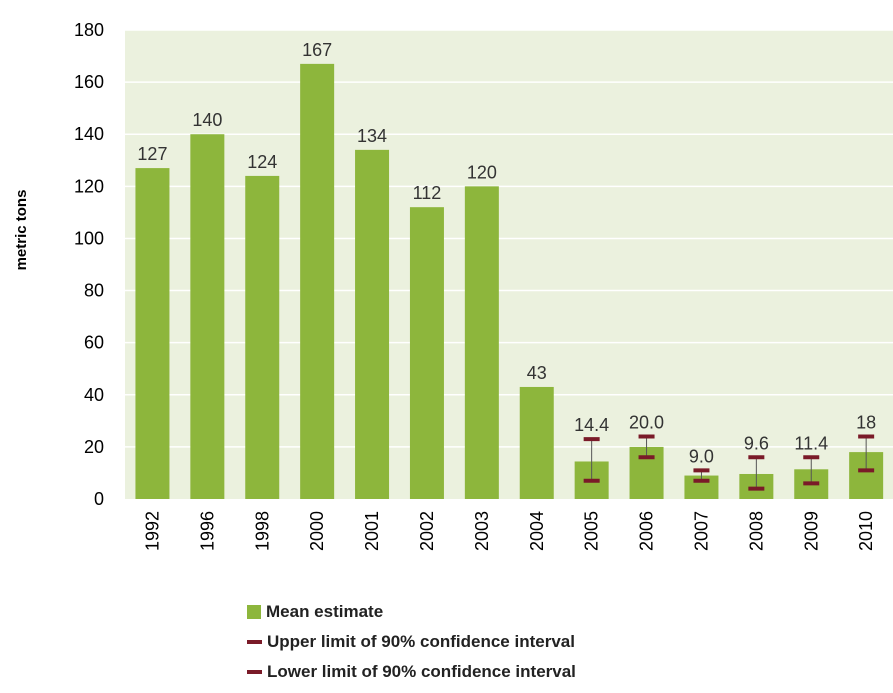  I want to click on y-tick-label: 40, so click(94, 395).